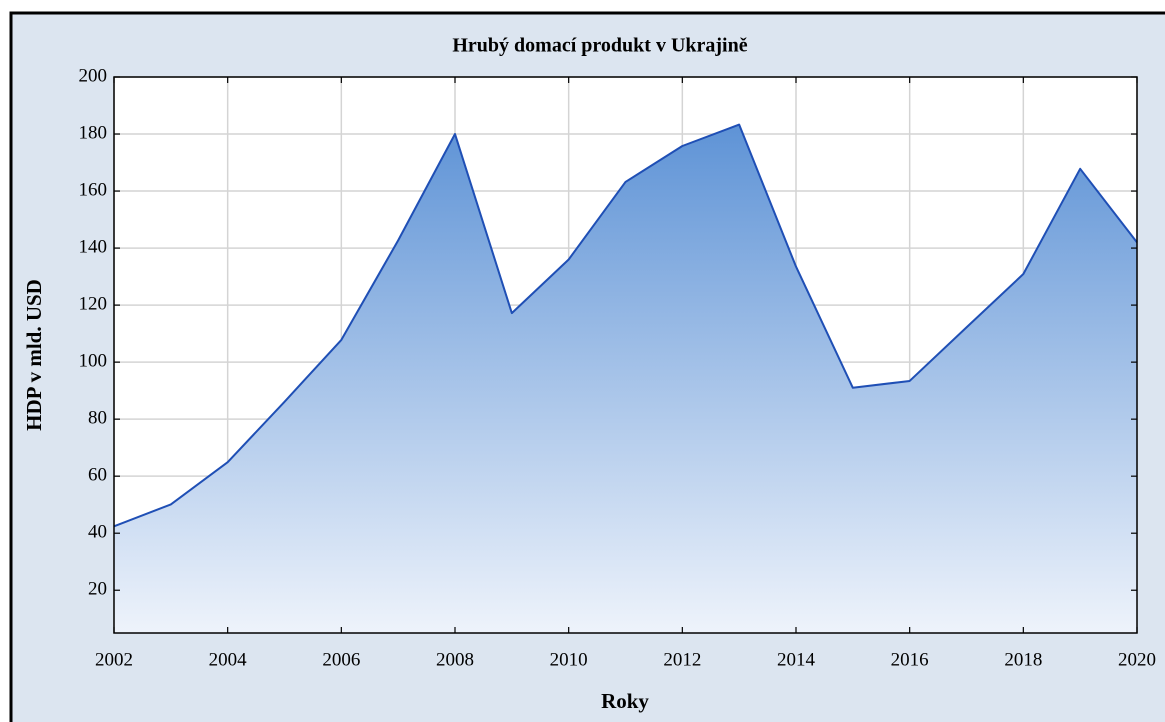  I want to click on y-tick-label: 20, so click(97, 589).